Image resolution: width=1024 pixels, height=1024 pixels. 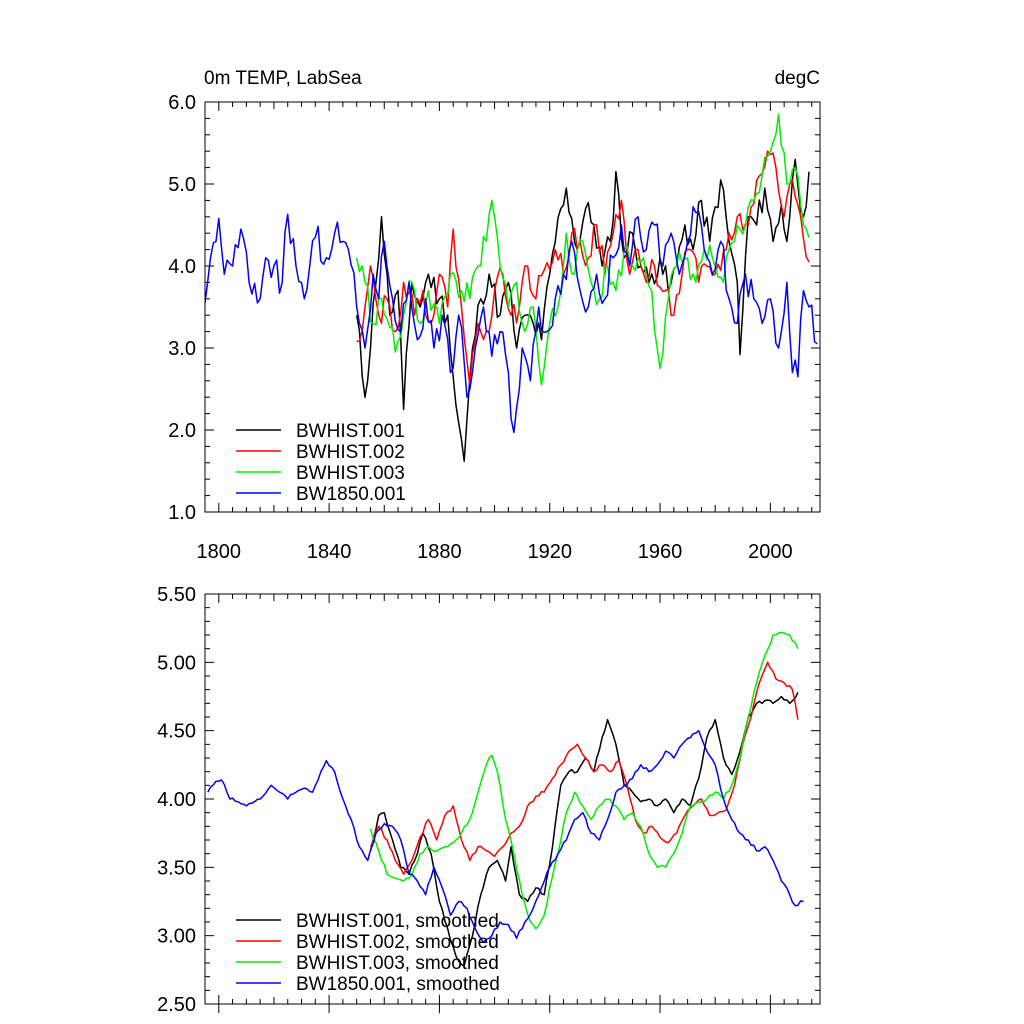 What do you see at coordinates (182, 308) in the screenshot?
I see `top-y-tick-labels: 1.0 2.0 3.0 4.0 5.0 6.0` at bounding box center [182, 308].